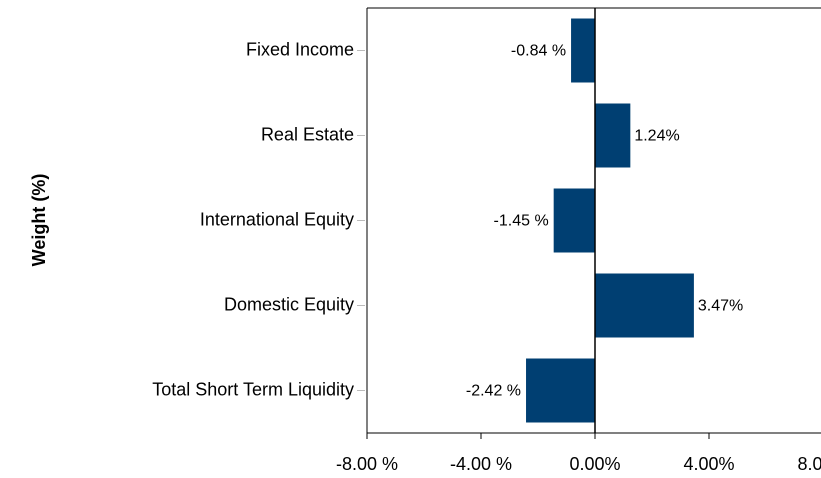 The height and width of the screenshot is (478, 821). What do you see at coordinates (493, 391) in the screenshot?
I see `value-label: -2.42 %` at bounding box center [493, 391].